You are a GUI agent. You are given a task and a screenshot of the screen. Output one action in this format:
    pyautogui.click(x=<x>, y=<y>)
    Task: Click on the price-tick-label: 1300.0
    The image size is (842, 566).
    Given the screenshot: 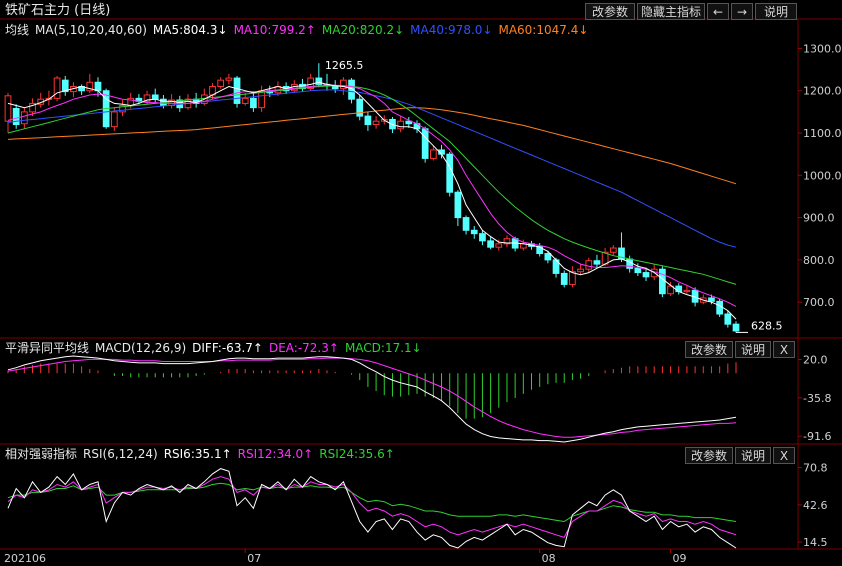 What is the action you would take?
    pyautogui.click(x=822, y=48)
    